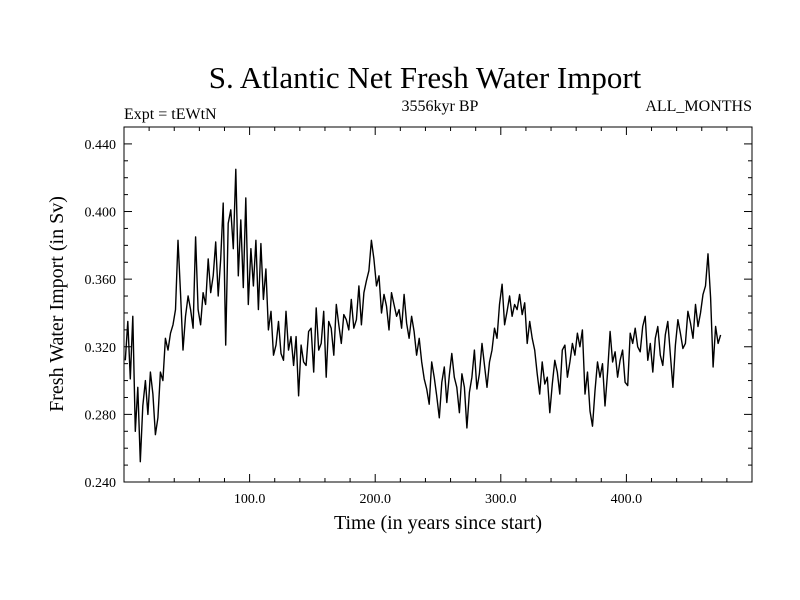  What do you see at coordinates (627, 499) in the screenshot?
I see `x-tick-label: 400.0` at bounding box center [627, 499].